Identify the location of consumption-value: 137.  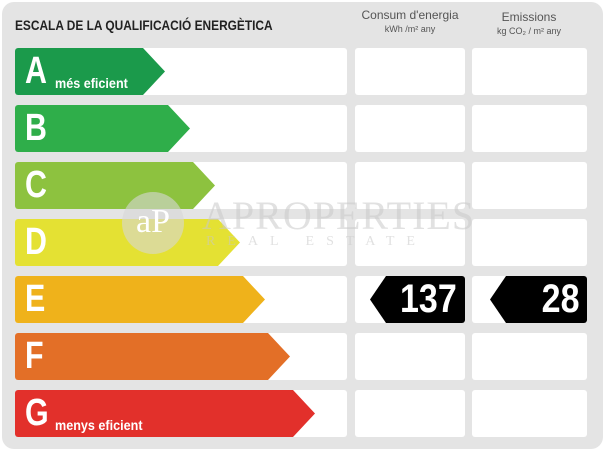
(417, 299).